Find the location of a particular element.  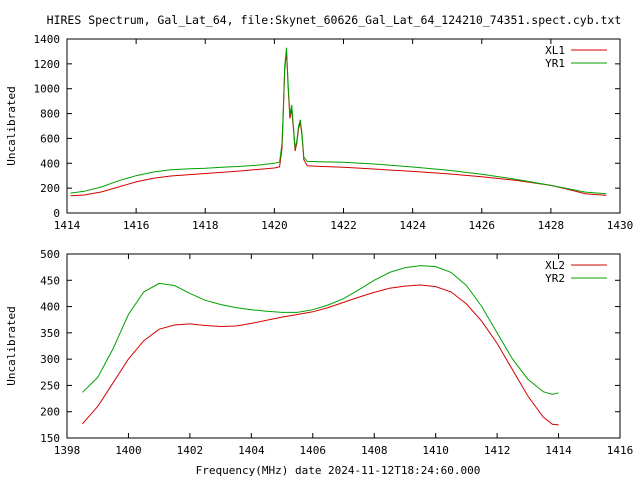

x-tick-label: 1402 is located at coordinates (190, 450).